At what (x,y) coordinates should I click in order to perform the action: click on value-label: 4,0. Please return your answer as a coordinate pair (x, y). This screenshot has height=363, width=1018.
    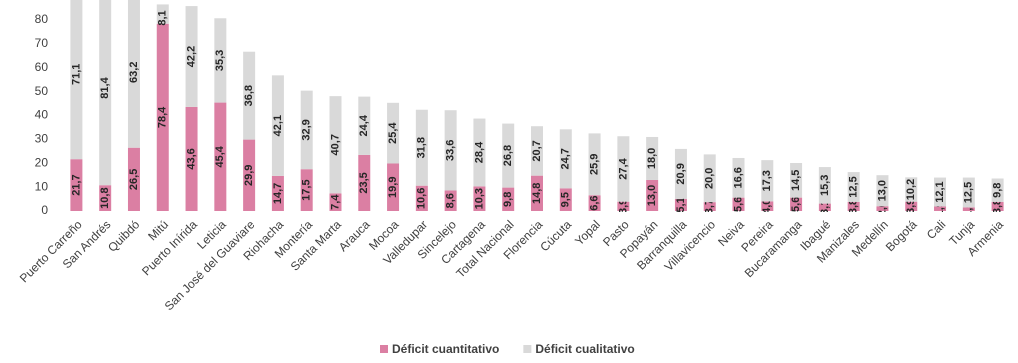
    Looking at the image, I should click on (767, 206).